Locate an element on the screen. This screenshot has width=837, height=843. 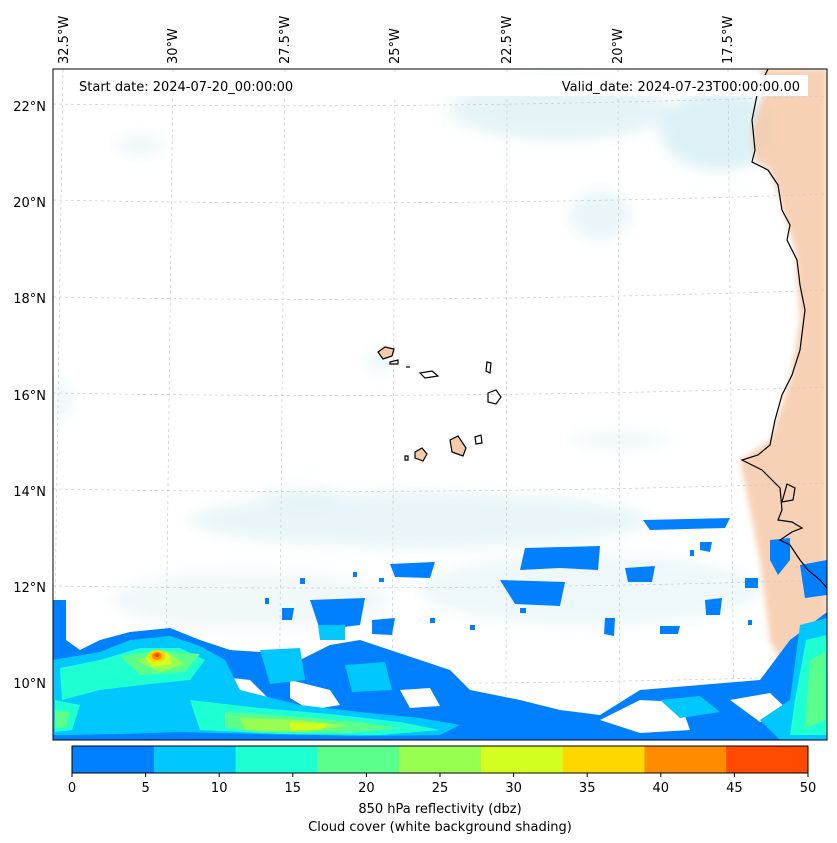
colorbar-sublabel: Cloud cover (white background shading) is located at coordinates (440, 827).